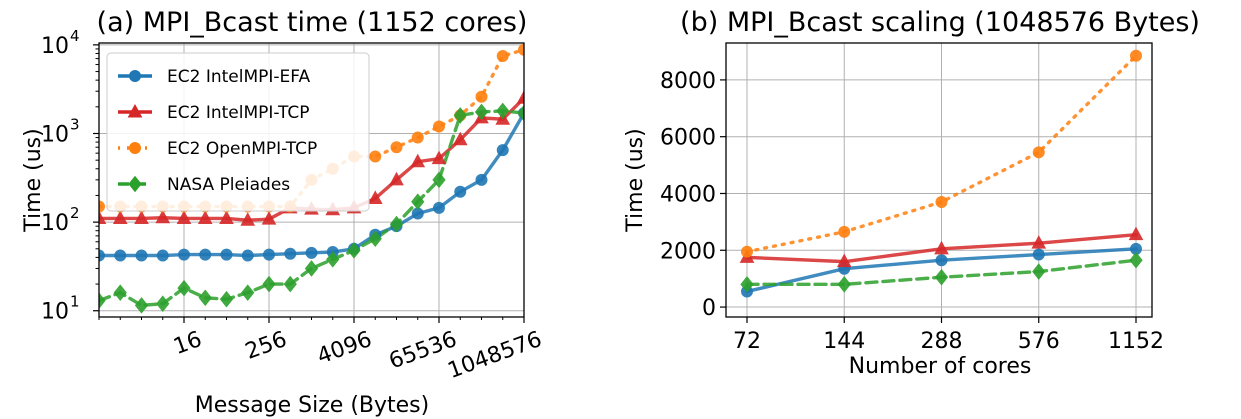 Image resolution: width=1241 pixels, height=419 pixels. I want to click on chart-a-ytick-exp: 4, so click(75, 36).